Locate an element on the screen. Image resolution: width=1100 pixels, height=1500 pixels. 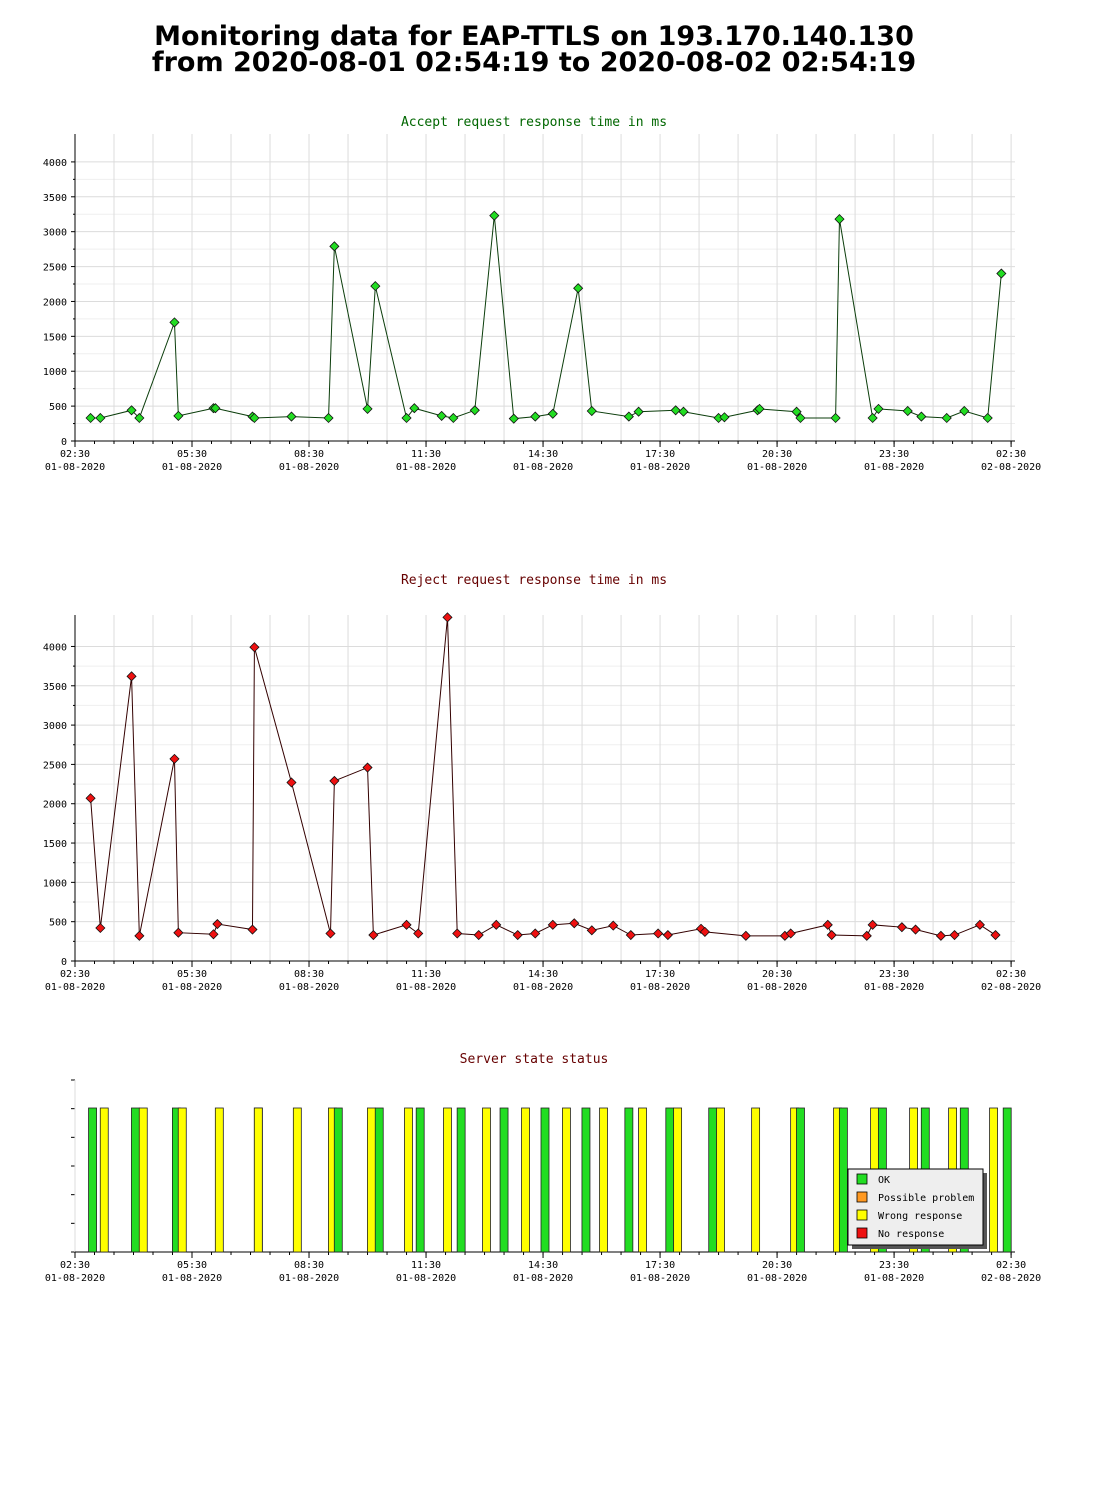
reject-x-tick-label: 17:30 is located at coordinates (660, 974).